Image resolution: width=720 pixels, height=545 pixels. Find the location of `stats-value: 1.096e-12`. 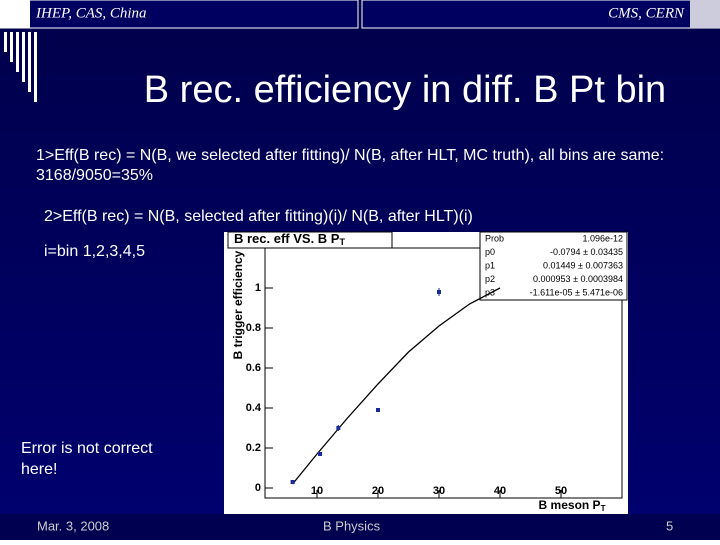

stats-value: 1.096e-12 is located at coordinates (602, 238).